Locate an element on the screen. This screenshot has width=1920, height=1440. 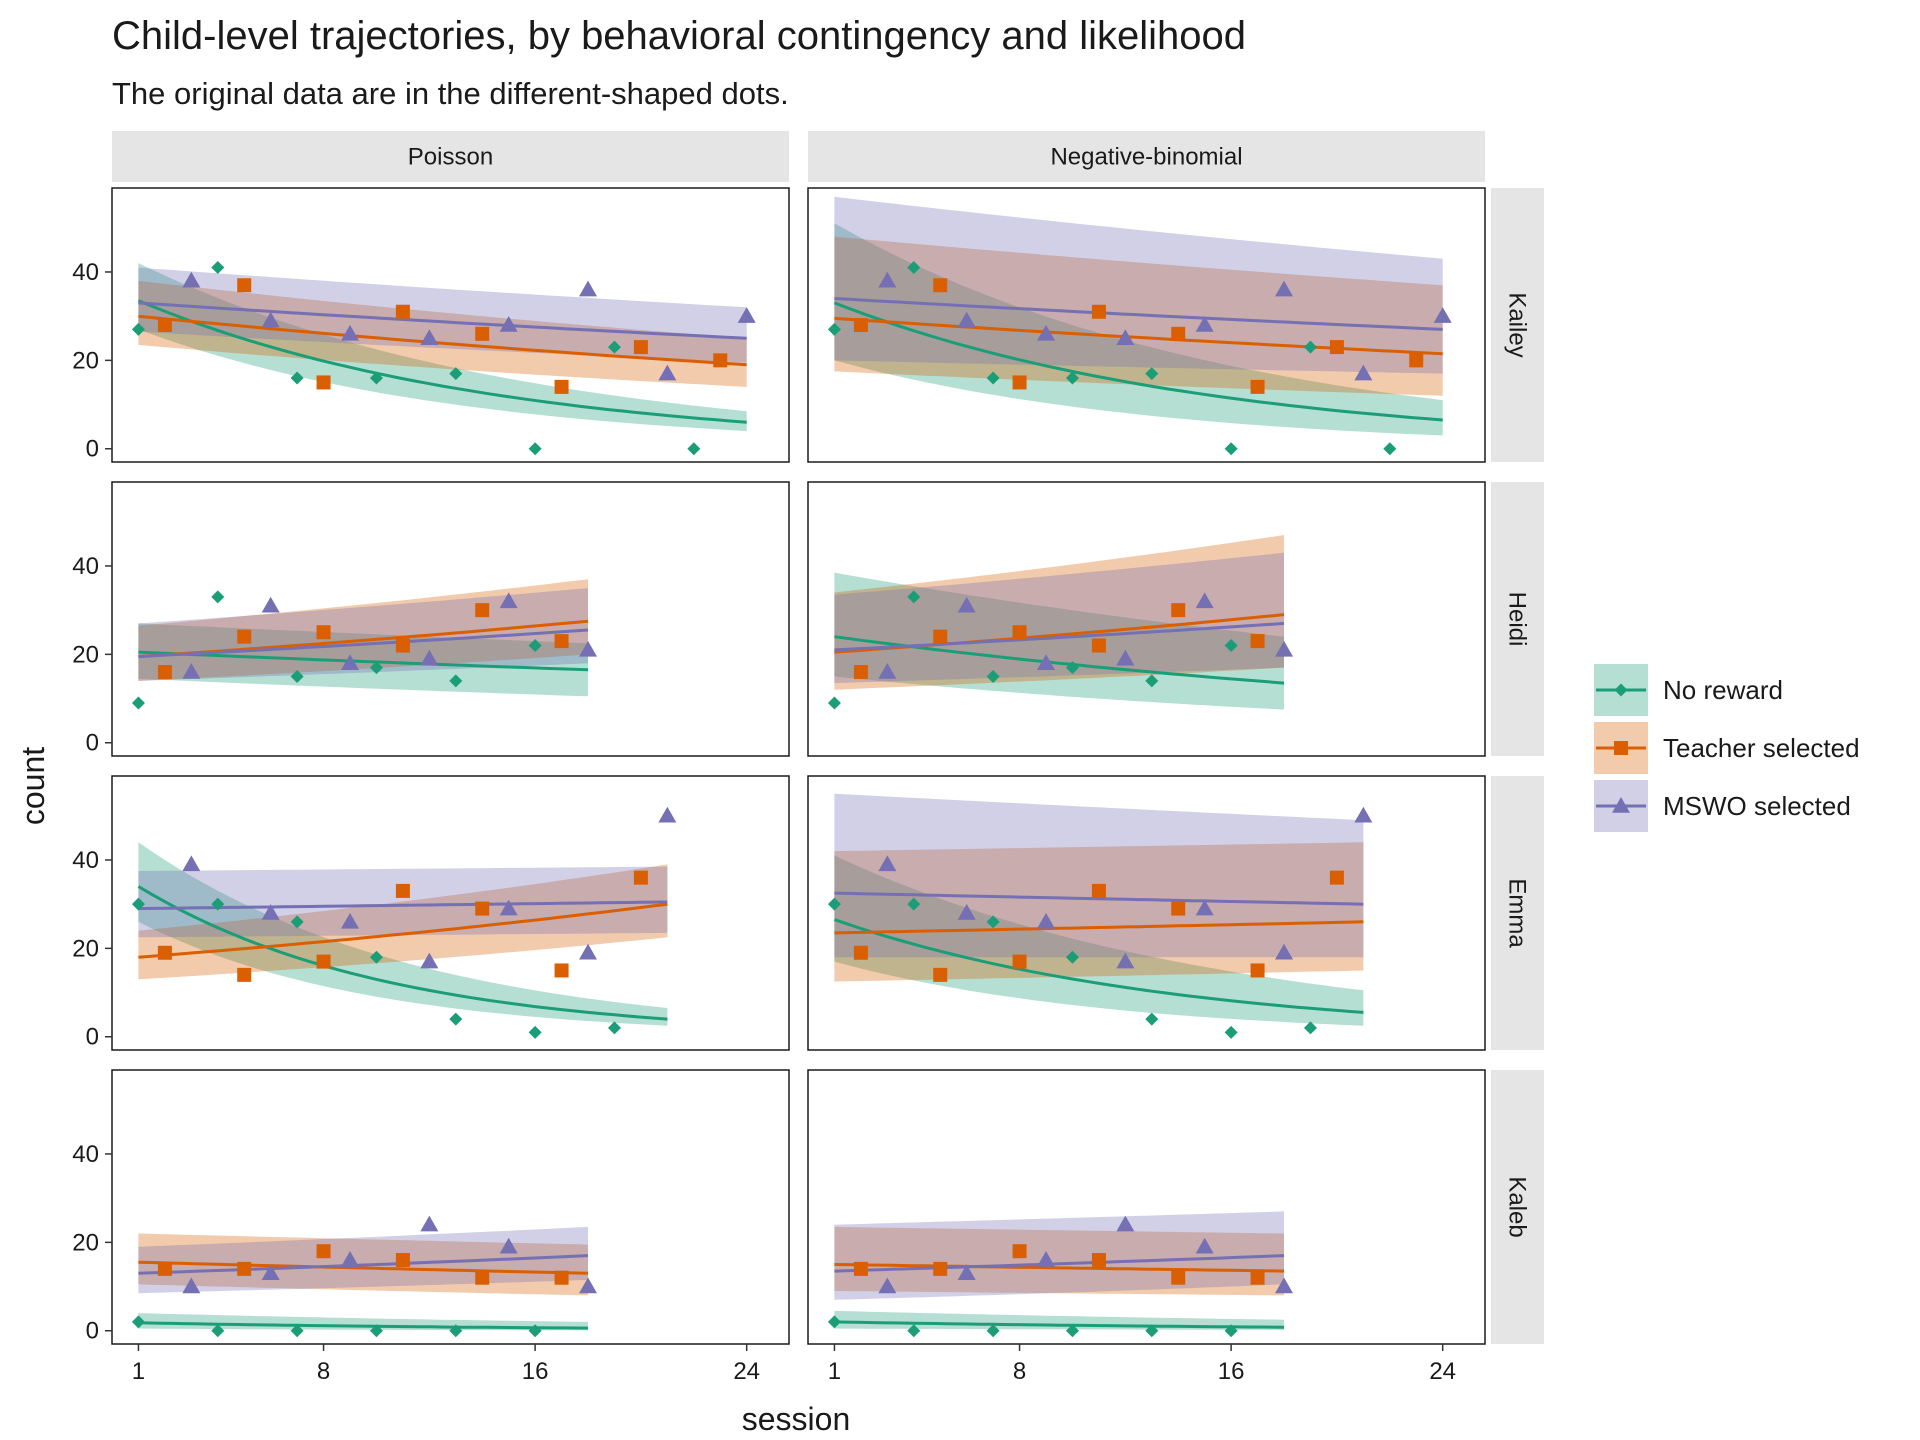
column-strip-background is located at coordinates (1146, 156).